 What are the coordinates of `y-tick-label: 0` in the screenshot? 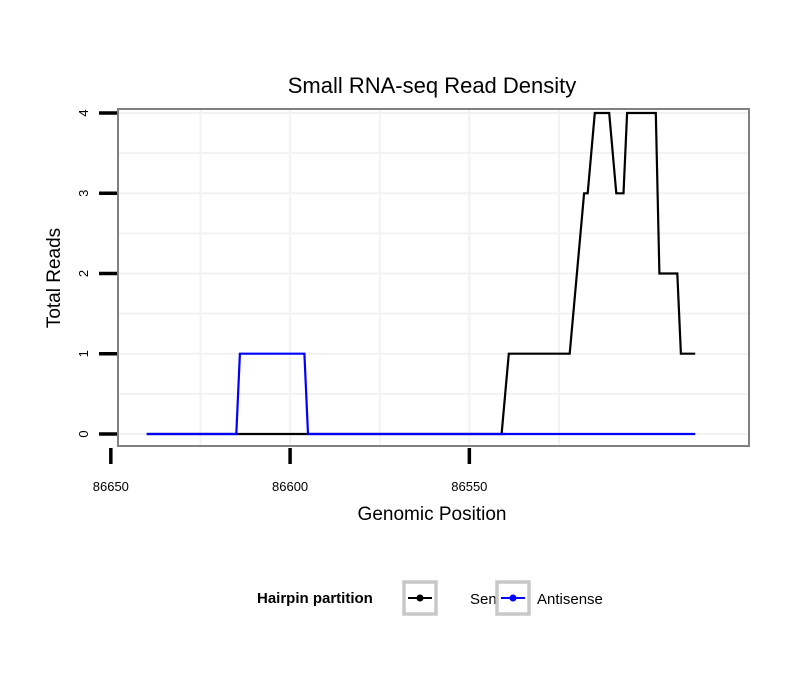 It's located at (83, 433).